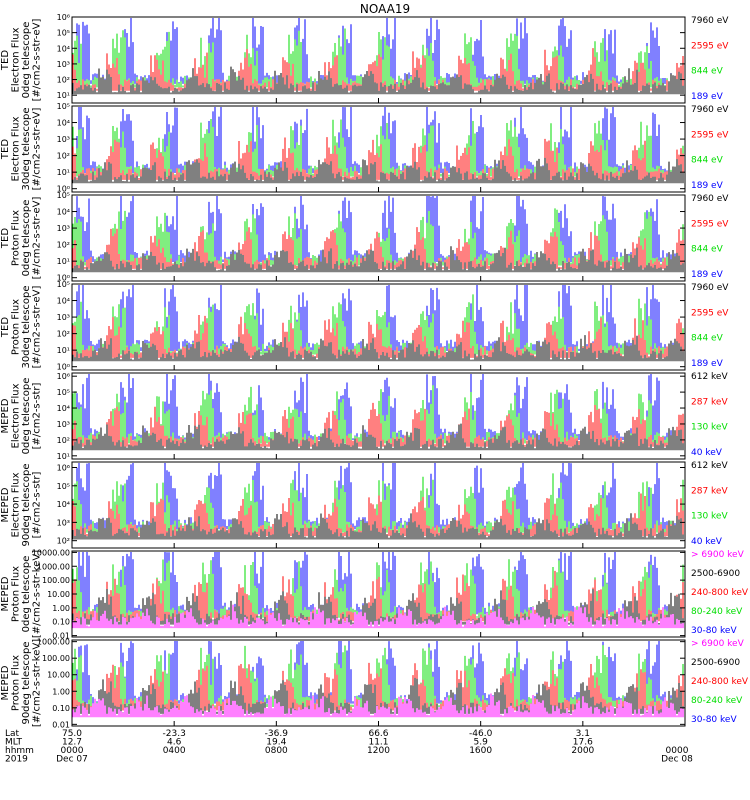  I want to click on ytick-label: 10.00, so click(58, 594).